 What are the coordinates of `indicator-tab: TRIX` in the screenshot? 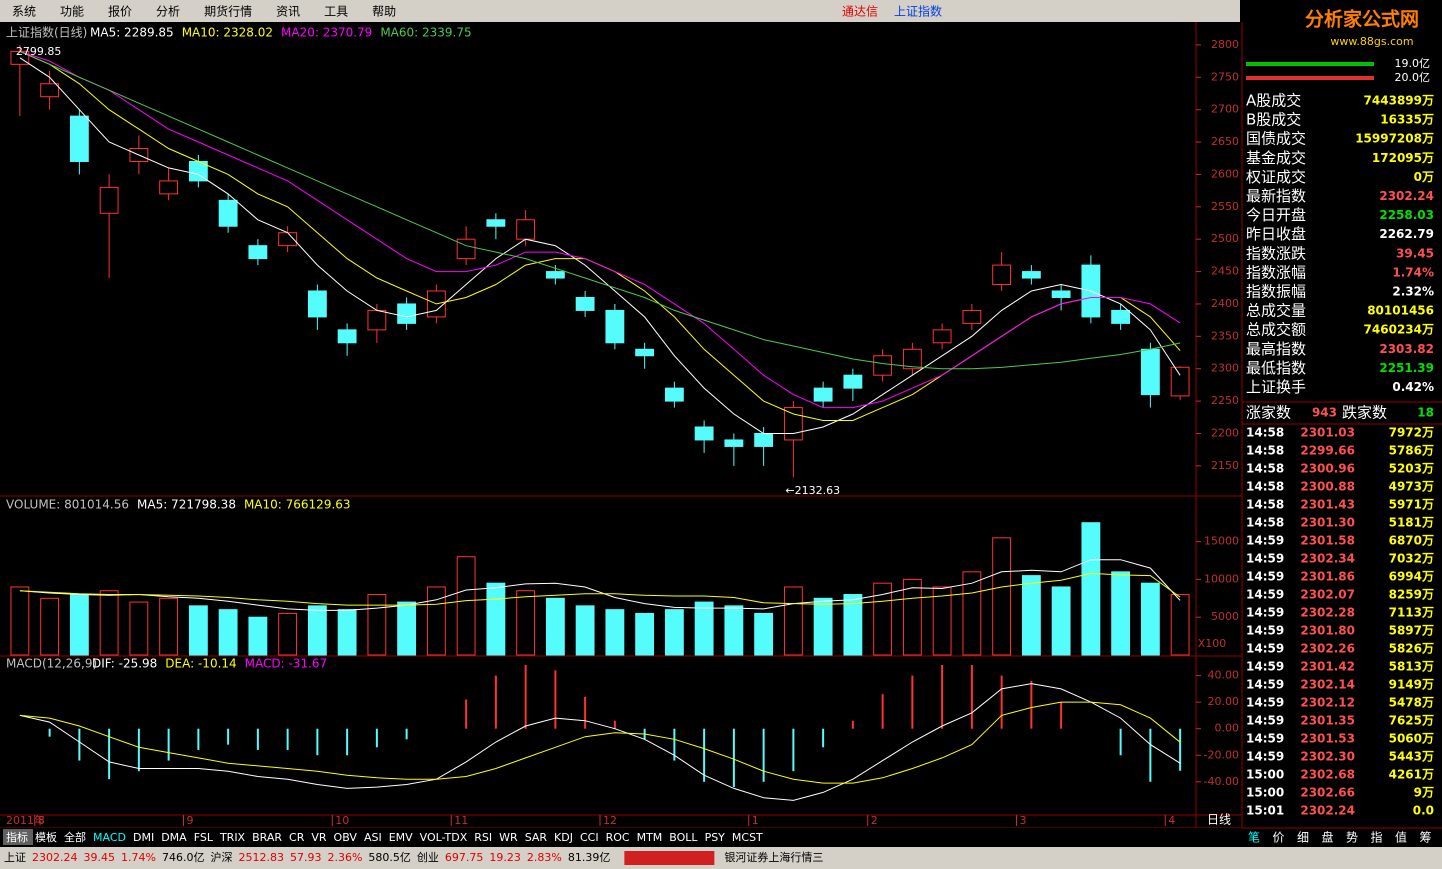 It's located at (232, 837).